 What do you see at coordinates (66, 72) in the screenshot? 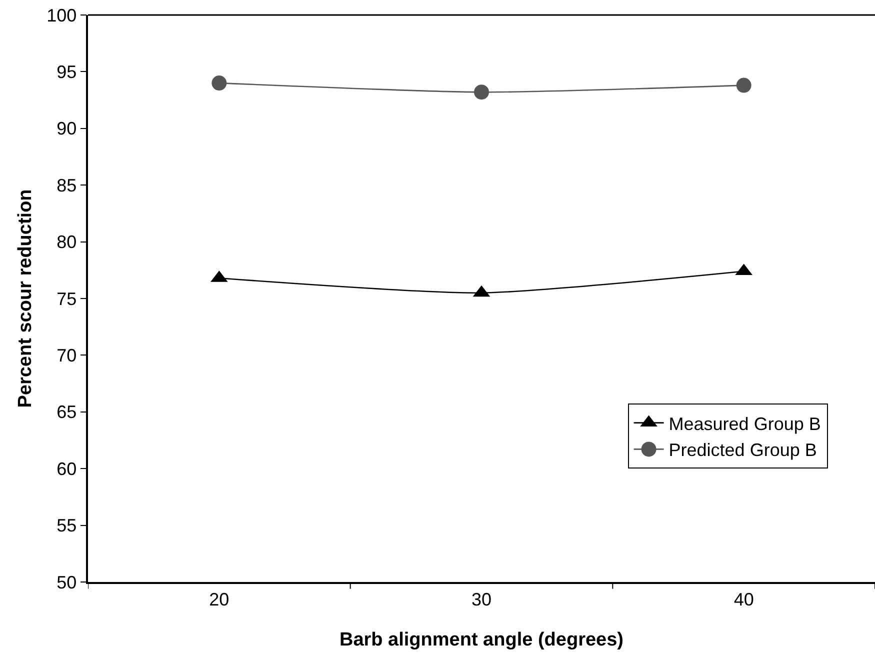
I see `y-tick-label: 95` at bounding box center [66, 72].